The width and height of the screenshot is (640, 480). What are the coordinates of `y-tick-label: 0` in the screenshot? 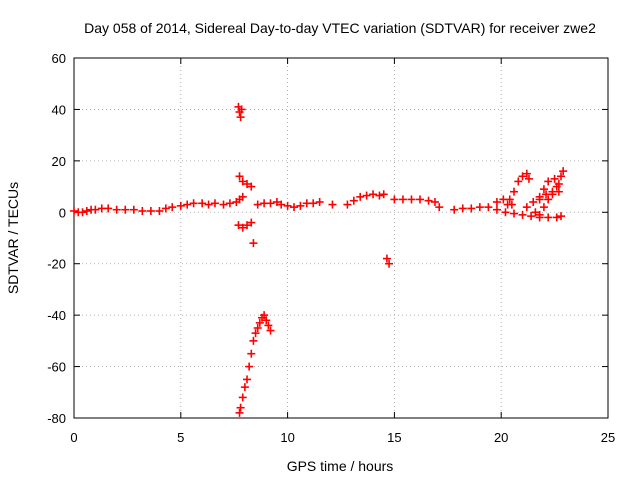 It's located at (62, 212).